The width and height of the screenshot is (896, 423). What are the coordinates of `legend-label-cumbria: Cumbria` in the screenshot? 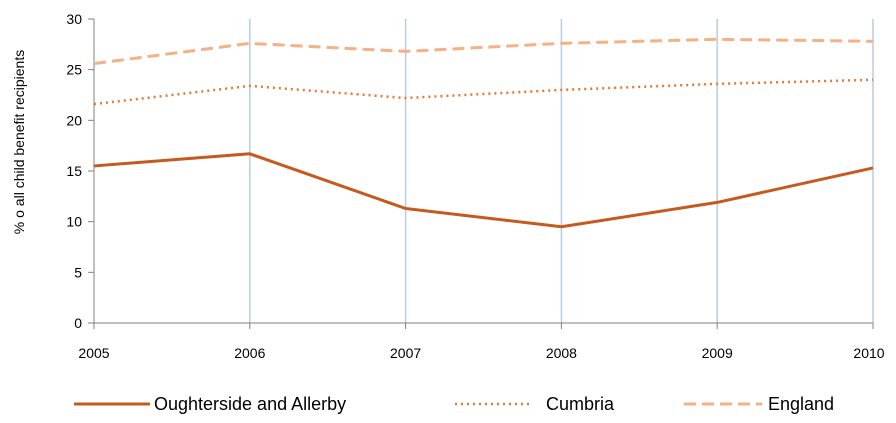 It's located at (580, 404).